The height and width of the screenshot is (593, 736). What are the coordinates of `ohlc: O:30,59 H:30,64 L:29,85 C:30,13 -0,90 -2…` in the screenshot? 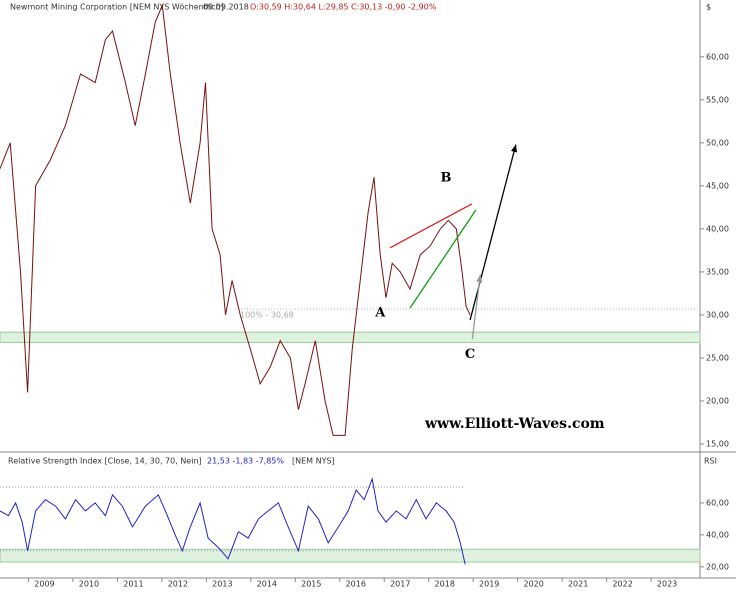 It's located at (343, 7).